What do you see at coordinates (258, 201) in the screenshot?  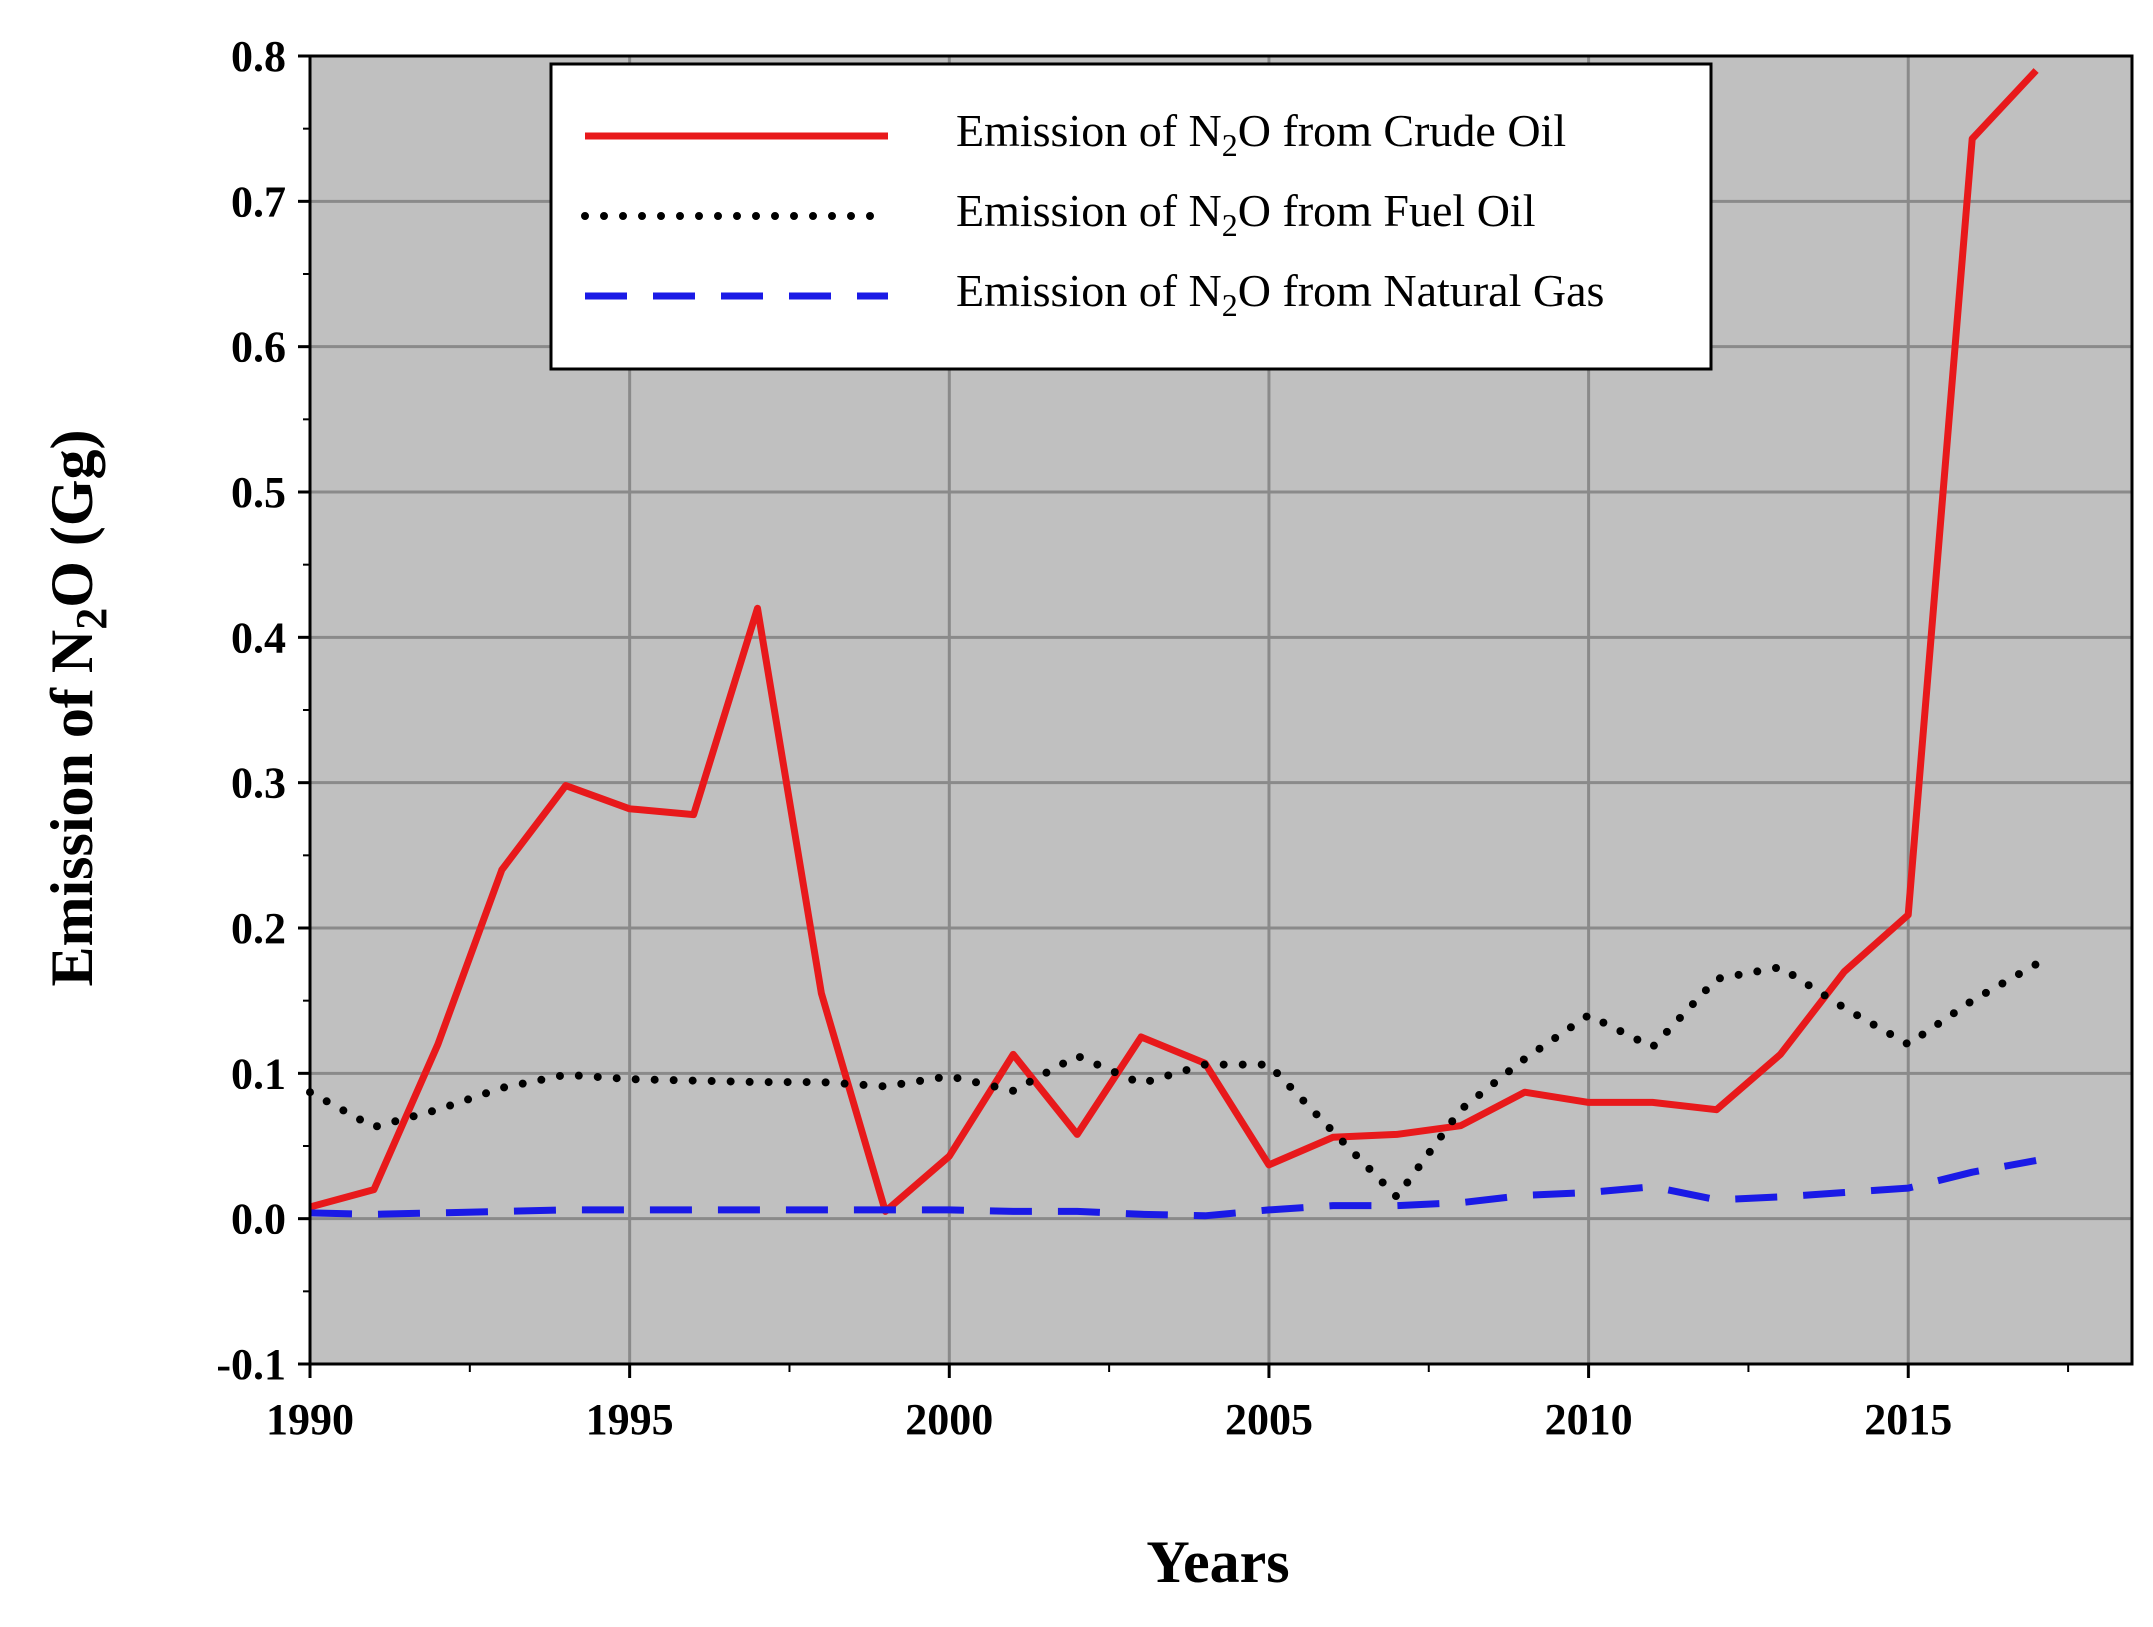 I see `y-tick-label: 0.7` at bounding box center [258, 201].